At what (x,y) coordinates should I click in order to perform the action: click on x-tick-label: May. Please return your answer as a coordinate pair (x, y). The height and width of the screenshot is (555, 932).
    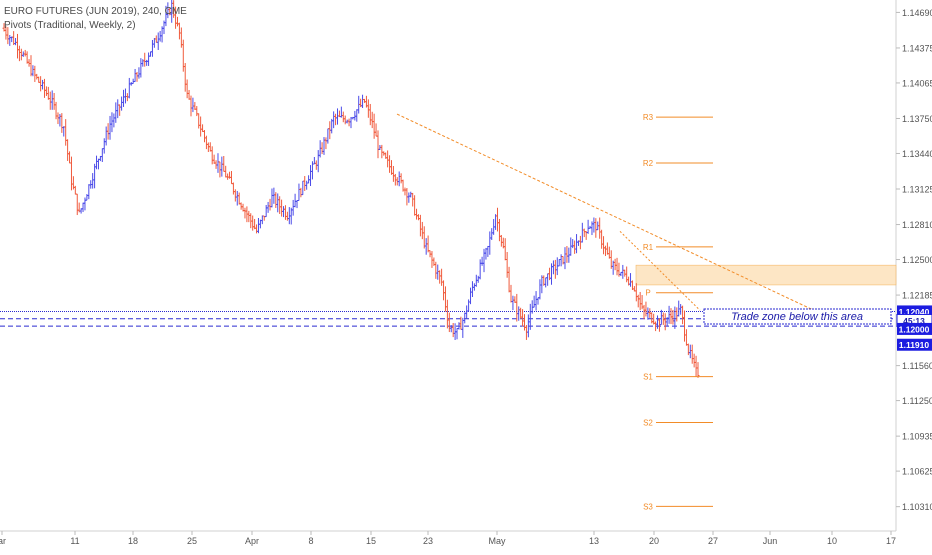
    Looking at the image, I should click on (497, 541).